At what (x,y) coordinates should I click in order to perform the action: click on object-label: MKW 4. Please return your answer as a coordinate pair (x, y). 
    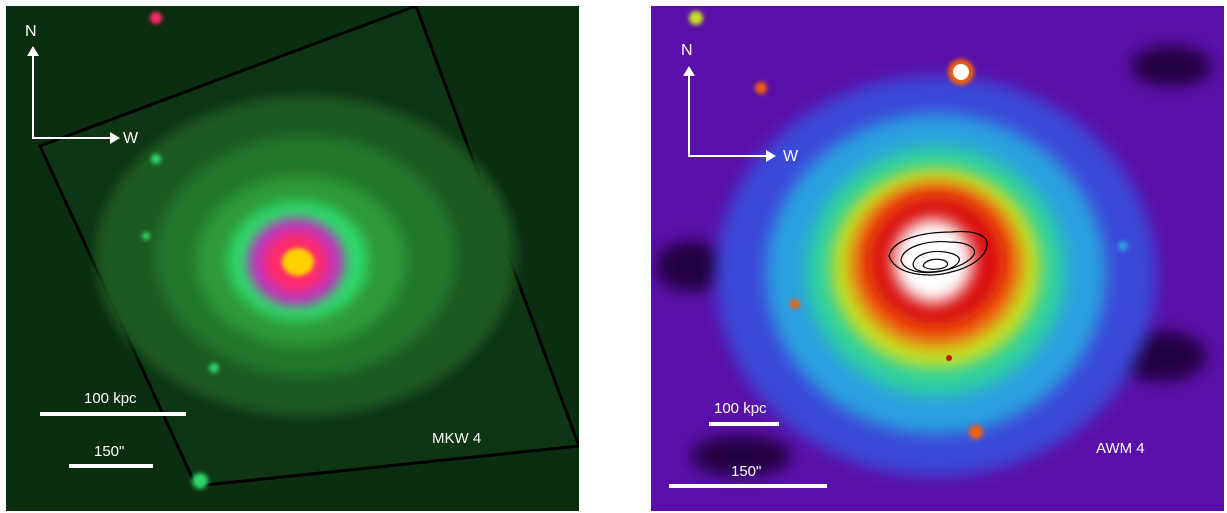
    Looking at the image, I should click on (457, 438).